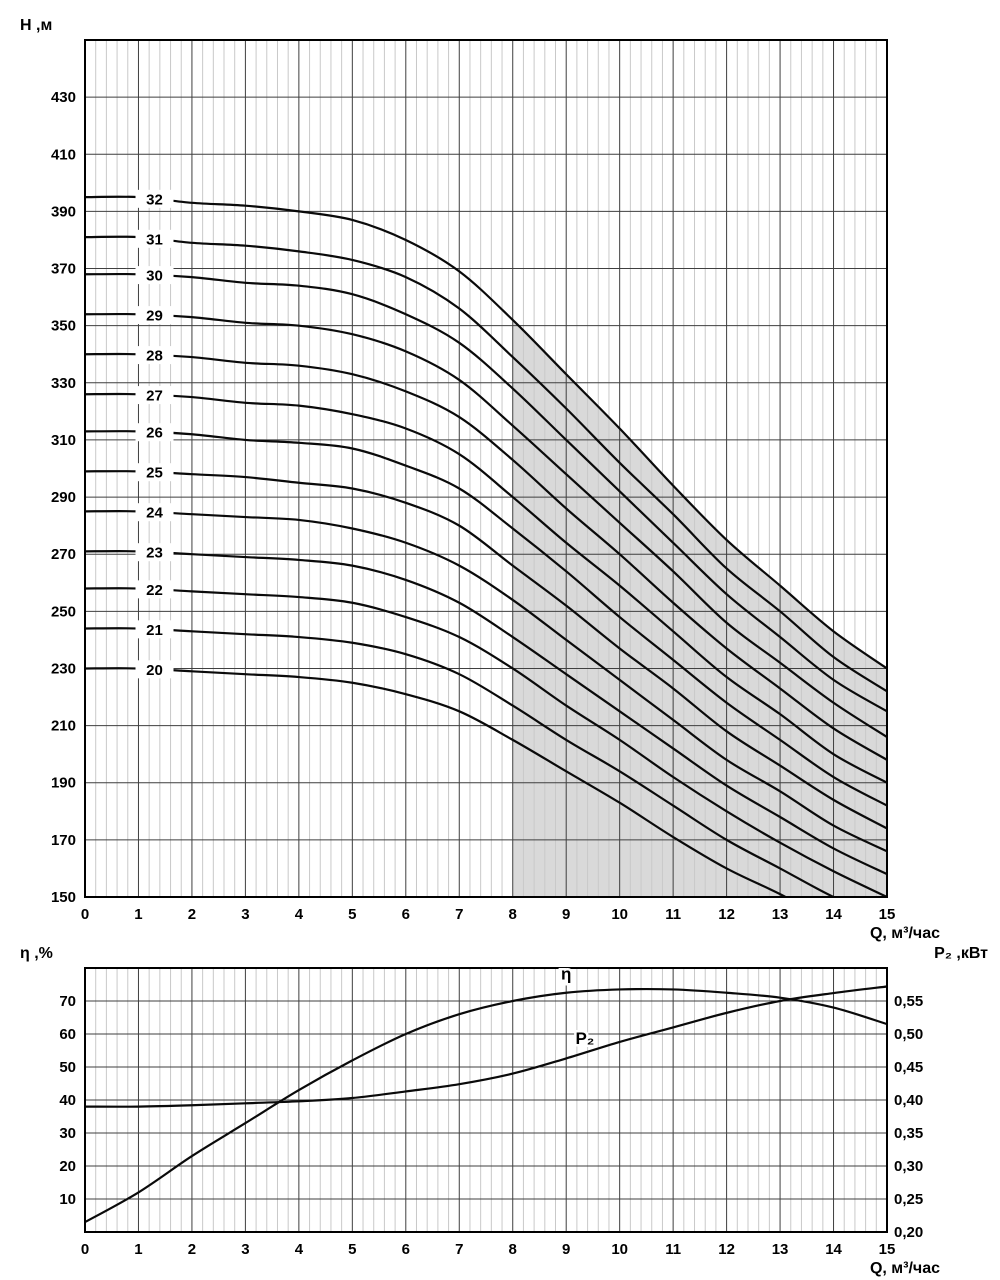 This screenshot has width=1000, height=1280. I want to click on y-tick-label: 410, so click(63, 154).